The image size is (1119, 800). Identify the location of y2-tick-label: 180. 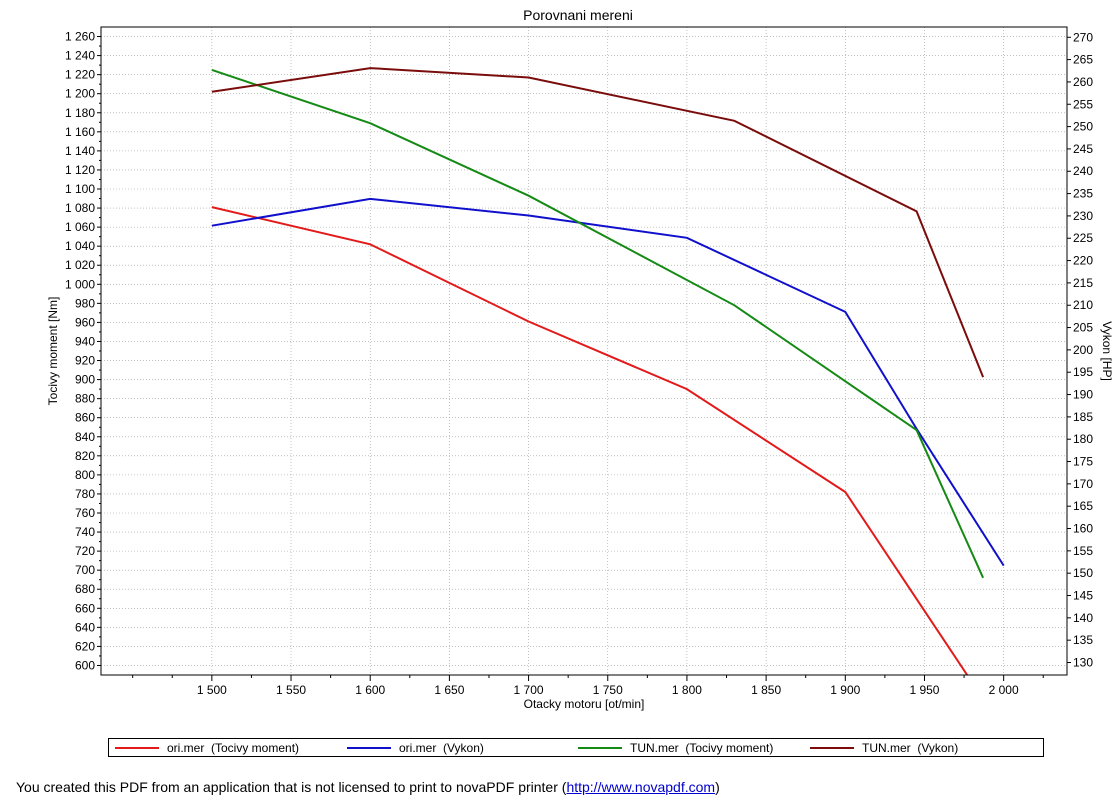
(1083, 439).